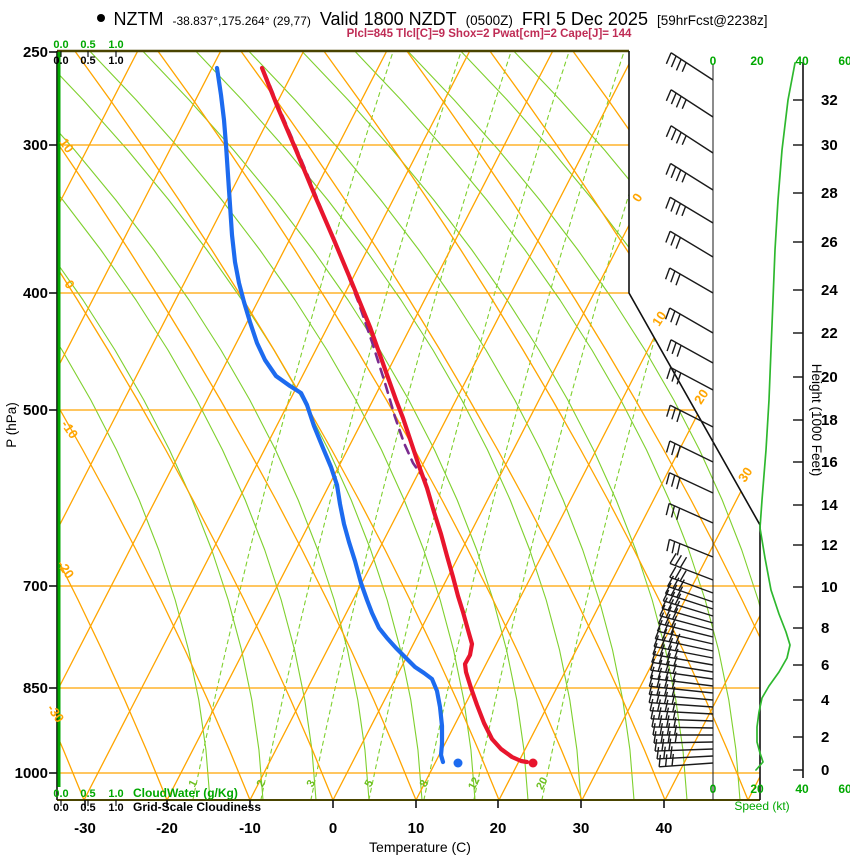 The image size is (850, 860). I want to click on cloudwater-scale-bottom: 0.0, so click(60, 794).